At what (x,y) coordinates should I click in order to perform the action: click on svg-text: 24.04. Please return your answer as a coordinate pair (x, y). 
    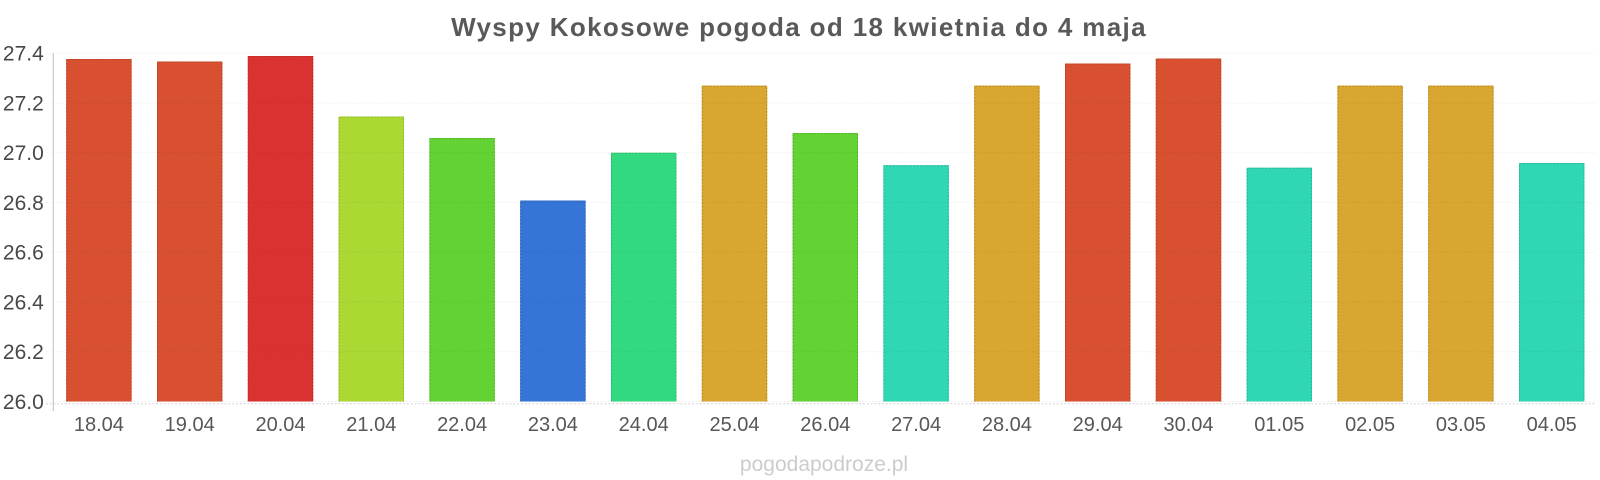
    Looking at the image, I should click on (644, 425).